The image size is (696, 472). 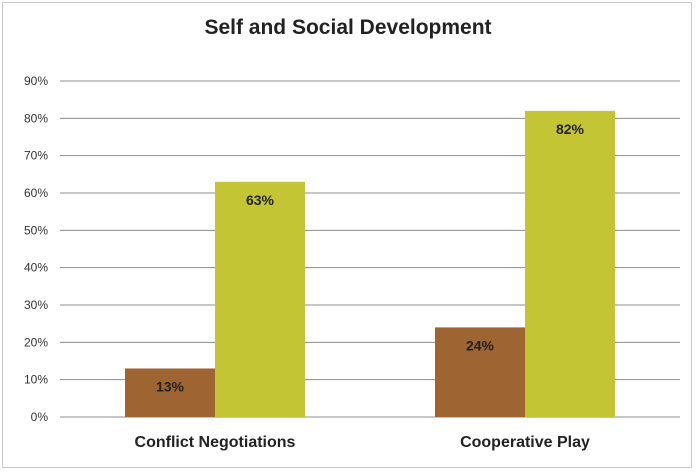 What do you see at coordinates (36, 81) in the screenshot?
I see `y-tick-label: 90%` at bounding box center [36, 81].